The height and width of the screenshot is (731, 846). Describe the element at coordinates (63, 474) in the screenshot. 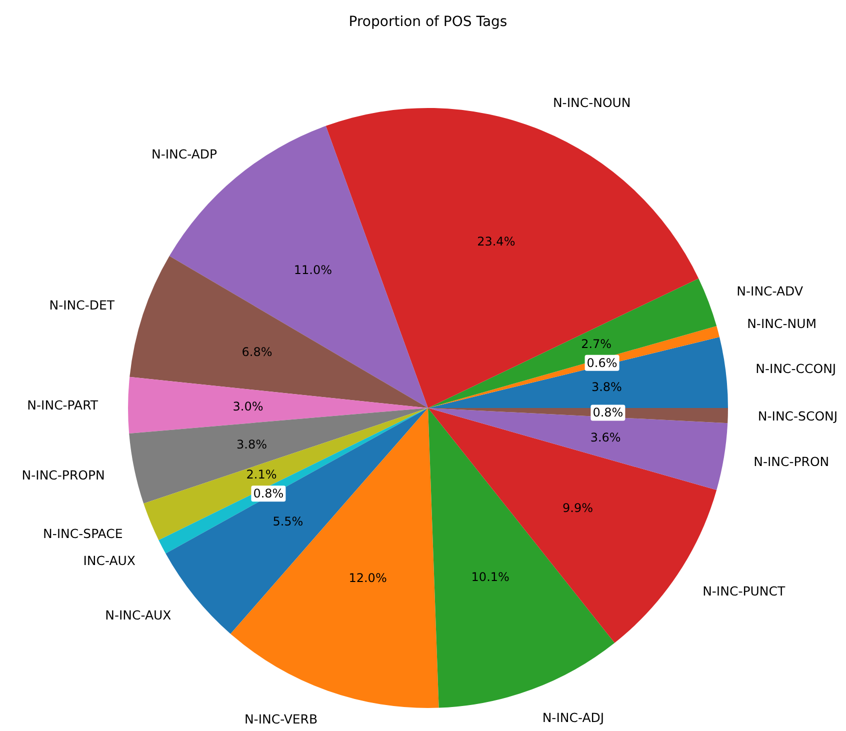

I see `slice-label: N-INC-PROPN` at that location.